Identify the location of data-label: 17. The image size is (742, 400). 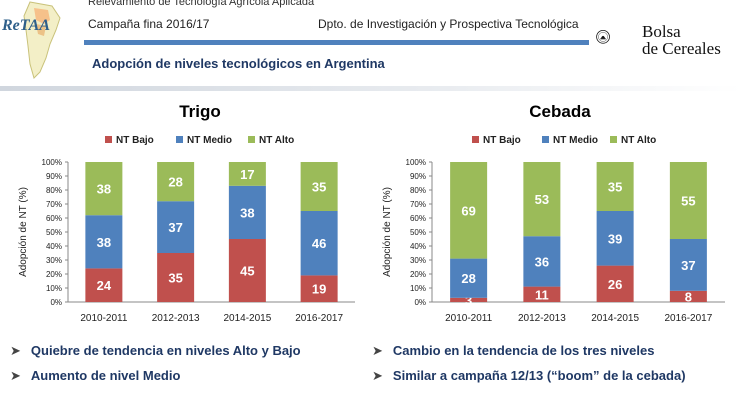
(247, 174).